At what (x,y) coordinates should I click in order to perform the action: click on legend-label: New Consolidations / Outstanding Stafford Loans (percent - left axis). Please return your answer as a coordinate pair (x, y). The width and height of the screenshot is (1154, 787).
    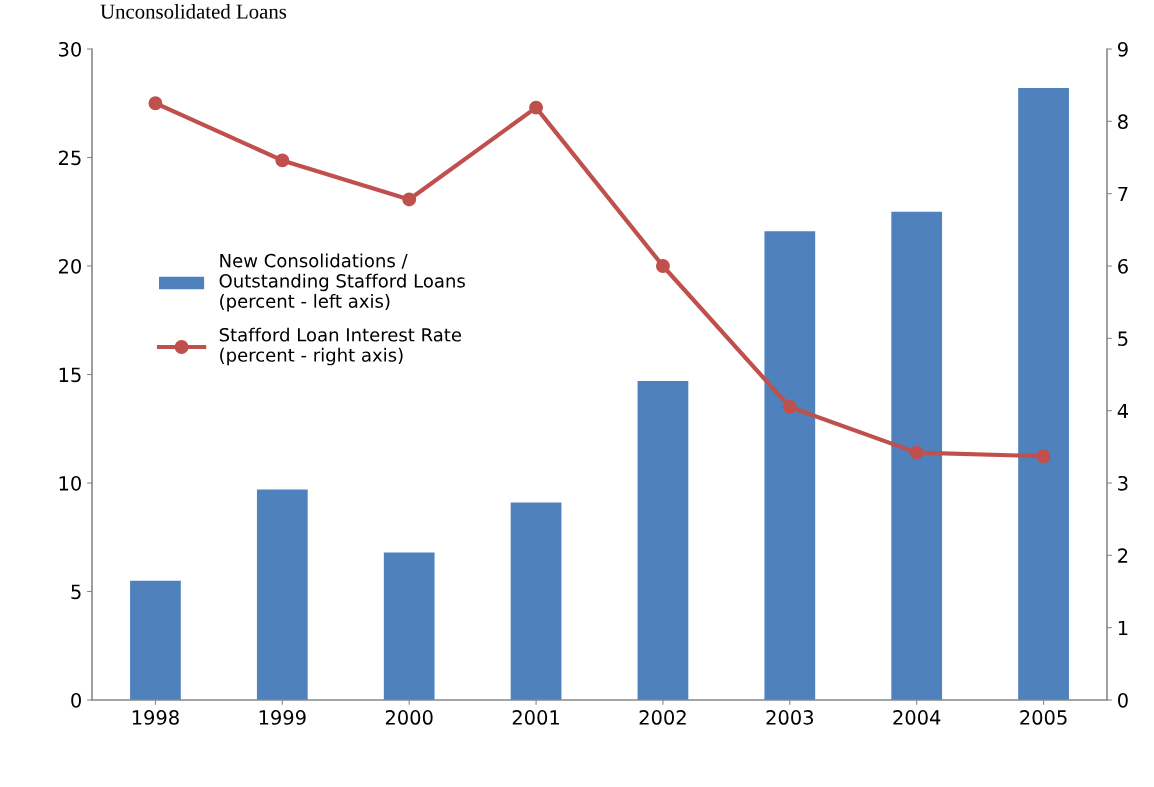
    Looking at the image, I should click on (342, 282).